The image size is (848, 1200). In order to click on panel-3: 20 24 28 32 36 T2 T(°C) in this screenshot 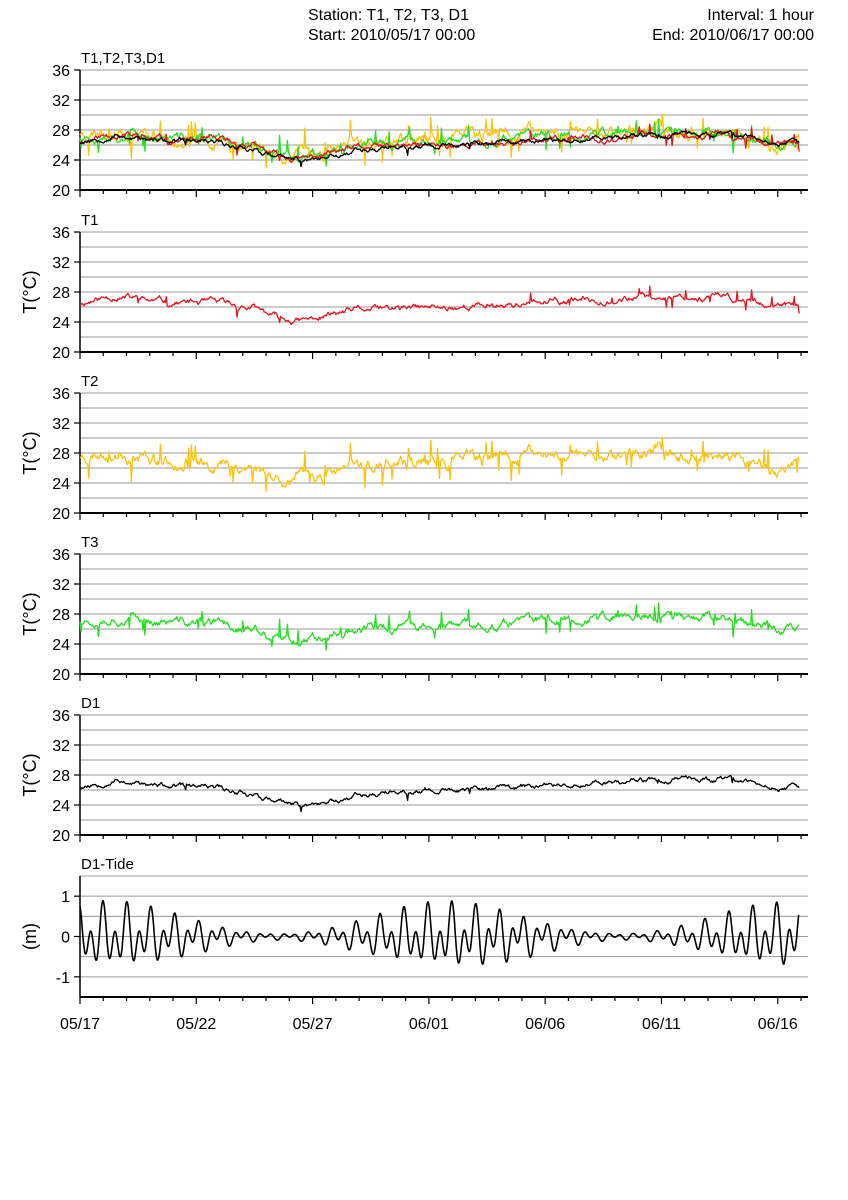, I will do `click(414, 448)`.